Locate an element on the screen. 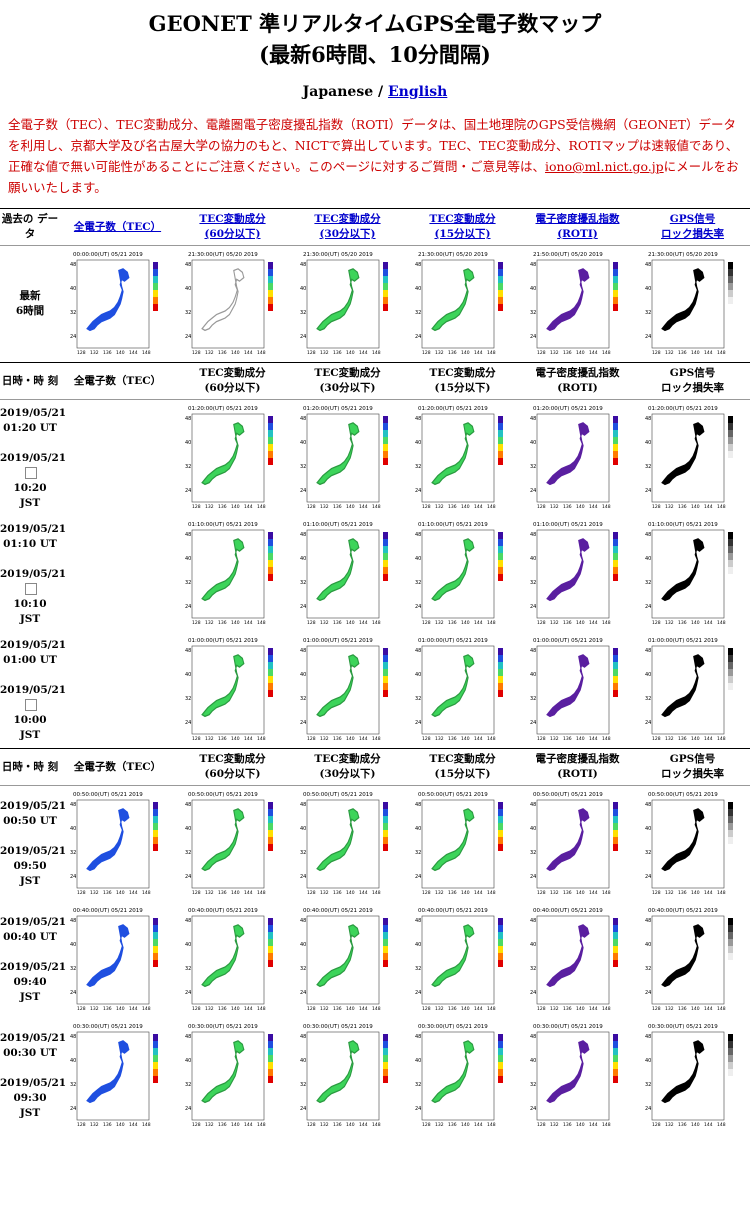  title-line2: (最新6時間、10分間隔) is located at coordinates (375, 54).